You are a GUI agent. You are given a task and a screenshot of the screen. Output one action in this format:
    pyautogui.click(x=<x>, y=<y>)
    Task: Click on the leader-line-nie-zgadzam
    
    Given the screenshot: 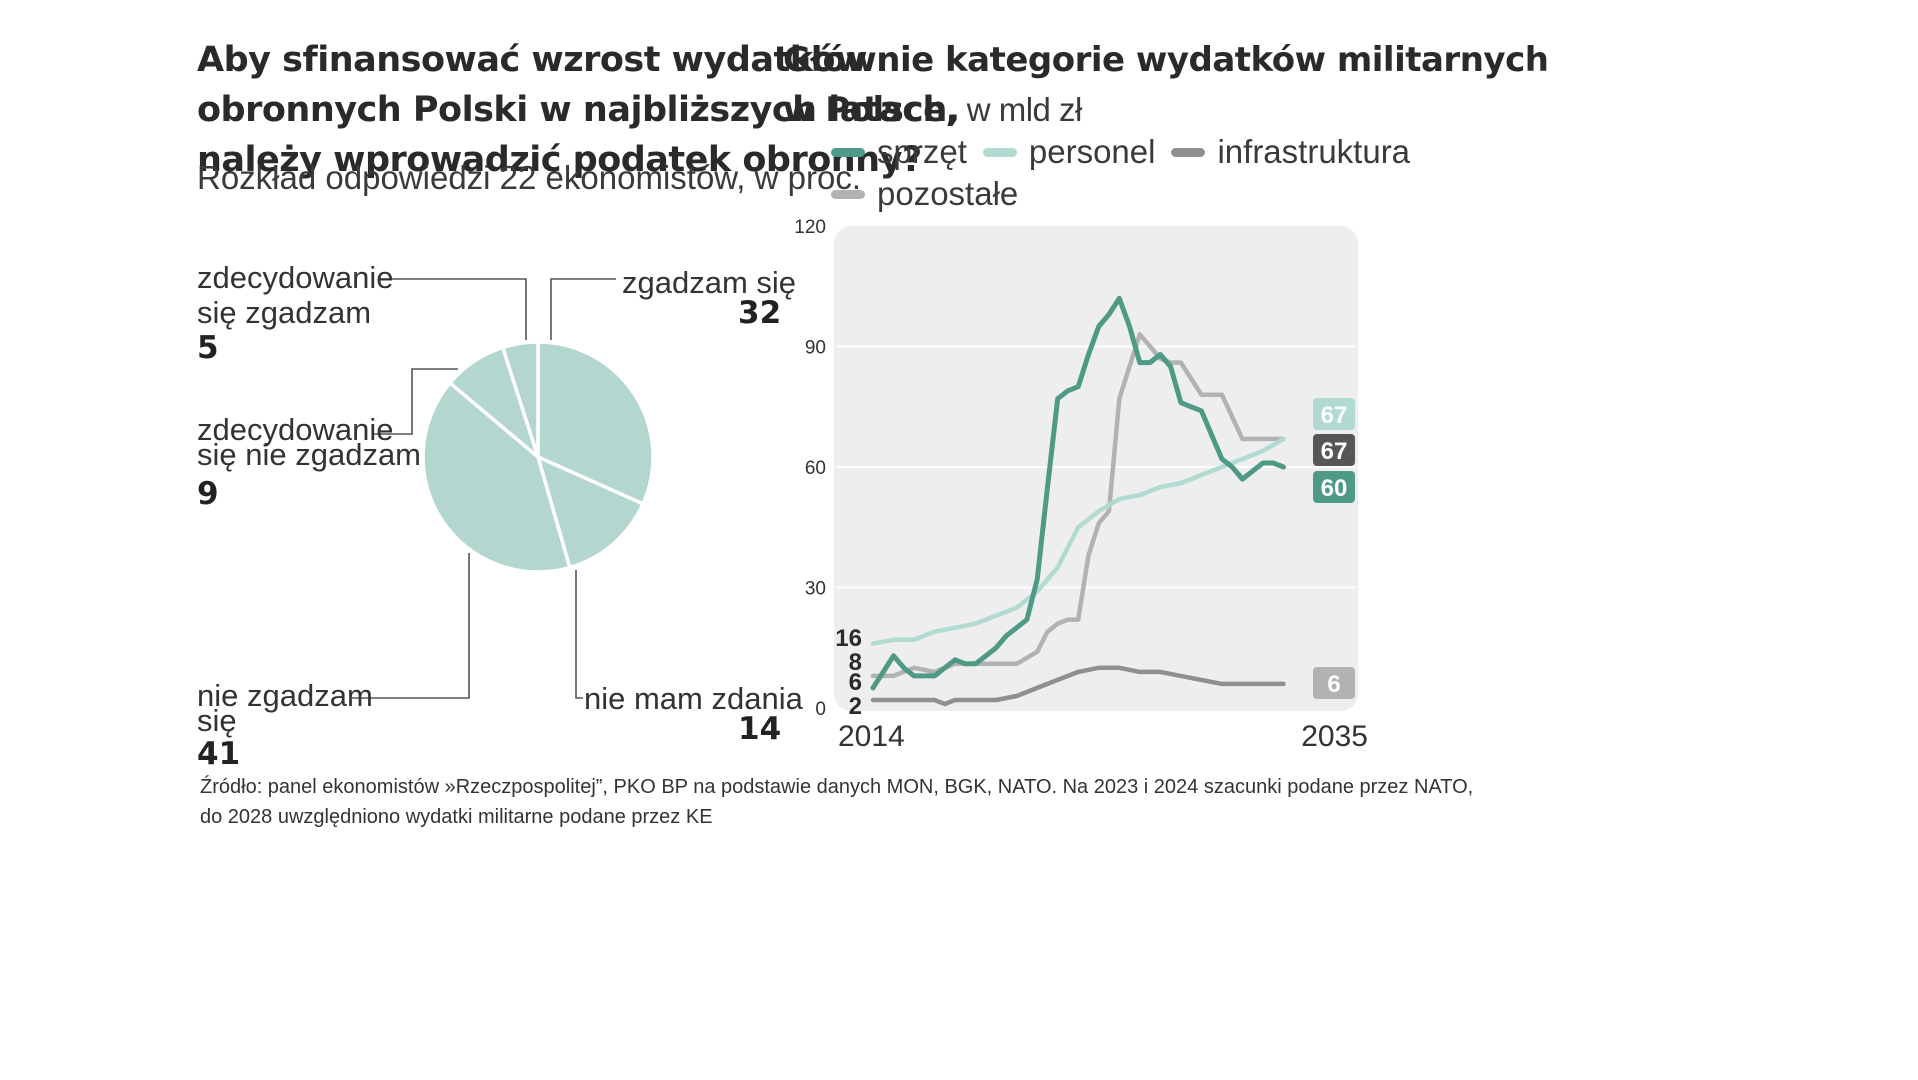 What is the action you would take?
    pyautogui.click(x=411, y=626)
    